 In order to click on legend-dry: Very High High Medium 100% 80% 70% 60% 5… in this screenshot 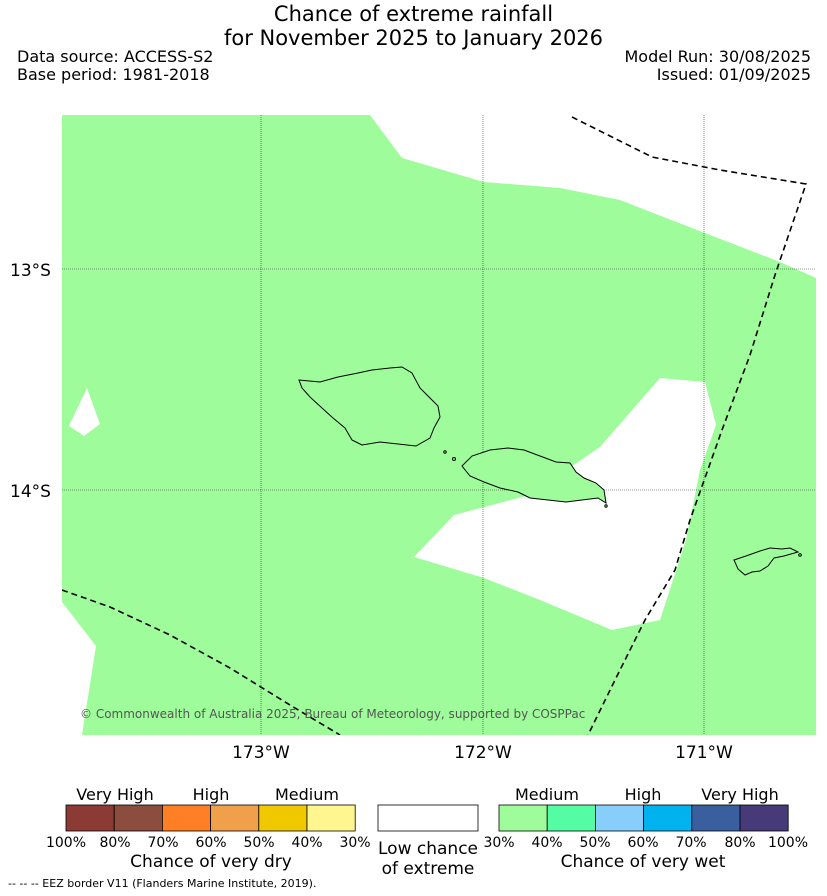, I will do `click(208, 828)`.